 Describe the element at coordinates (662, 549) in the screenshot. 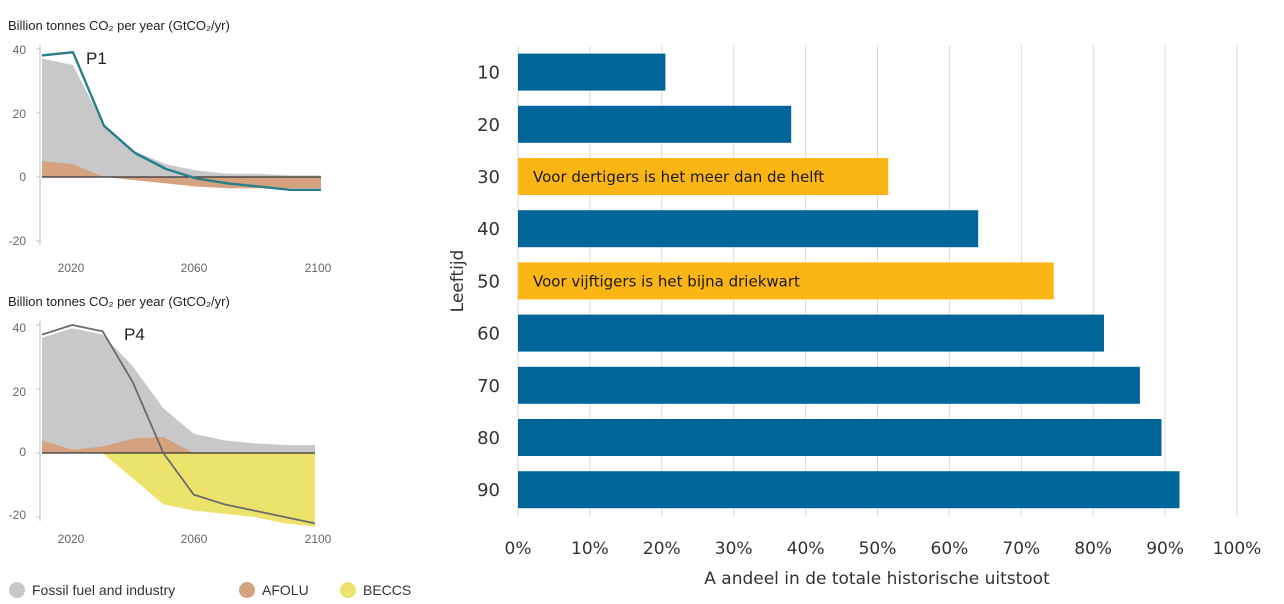

I see `x-tick-label: 20%` at that location.